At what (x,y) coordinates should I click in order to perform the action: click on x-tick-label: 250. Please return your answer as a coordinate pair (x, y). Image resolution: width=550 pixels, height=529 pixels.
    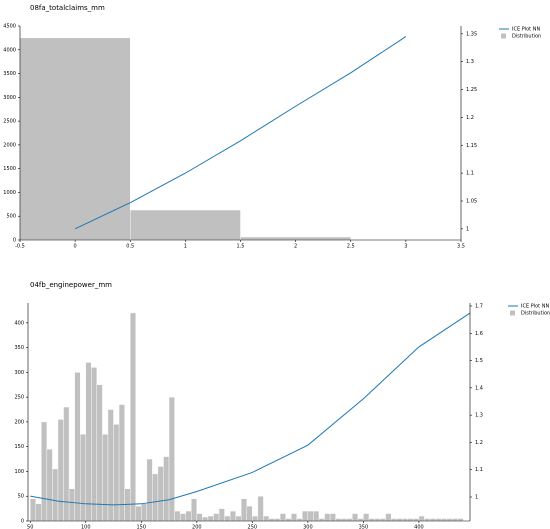
    Looking at the image, I should click on (253, 527).